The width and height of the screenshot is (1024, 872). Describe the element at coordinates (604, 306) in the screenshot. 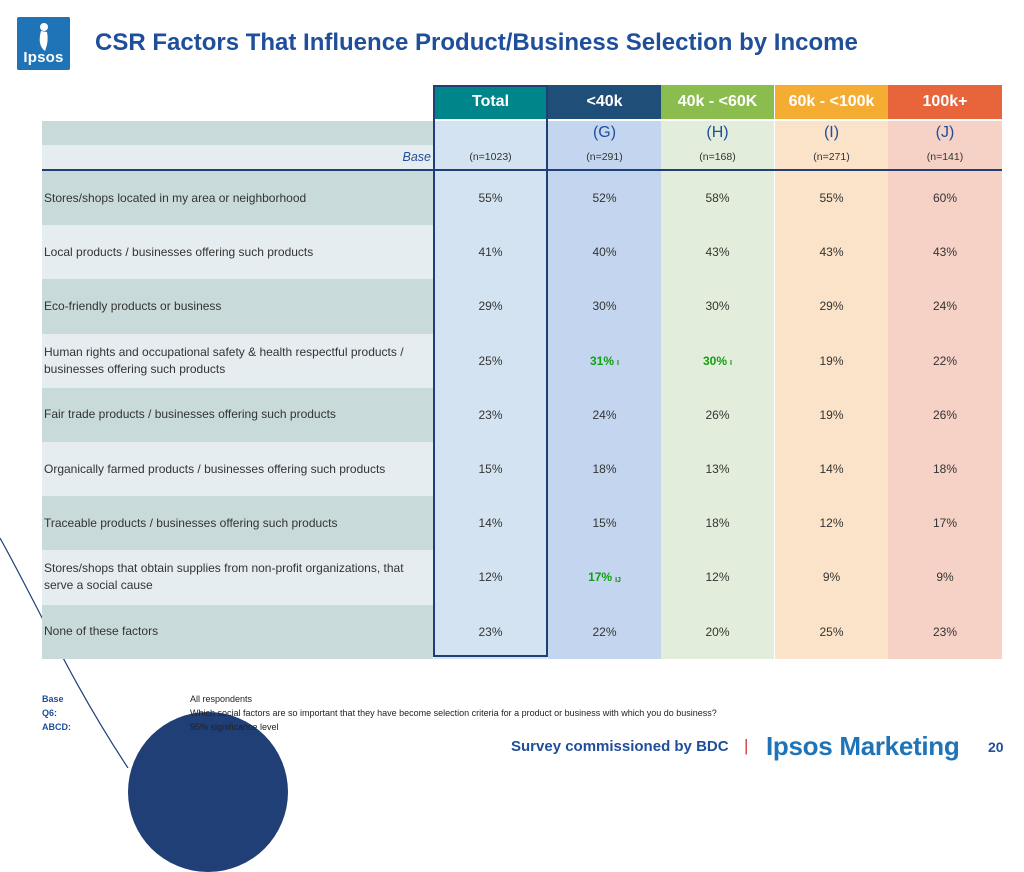

I see `value-cell-g: 30%` at that location.